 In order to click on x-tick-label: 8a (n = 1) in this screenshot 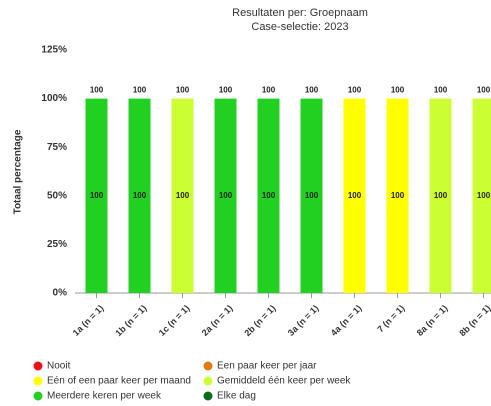, I will do `click(432, 320)`.